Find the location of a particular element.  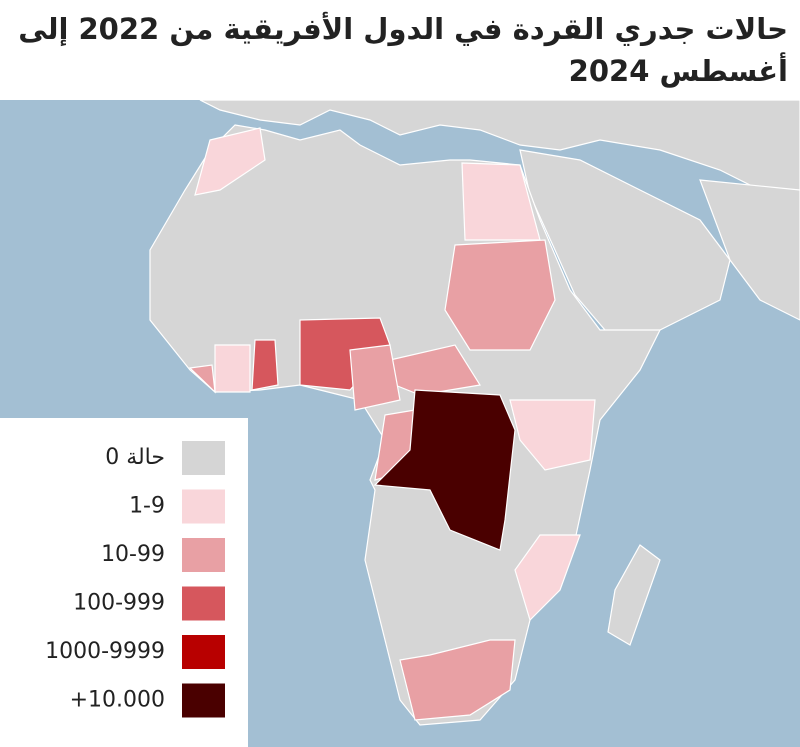

legend-label: 10-99 is located at coordinates (133, 554).